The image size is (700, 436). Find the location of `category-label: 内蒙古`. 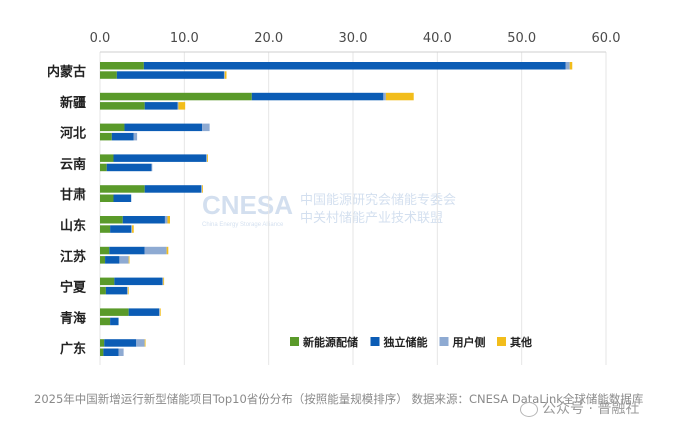

category-label: 内蒙古 is located at coordinates (66, 72).